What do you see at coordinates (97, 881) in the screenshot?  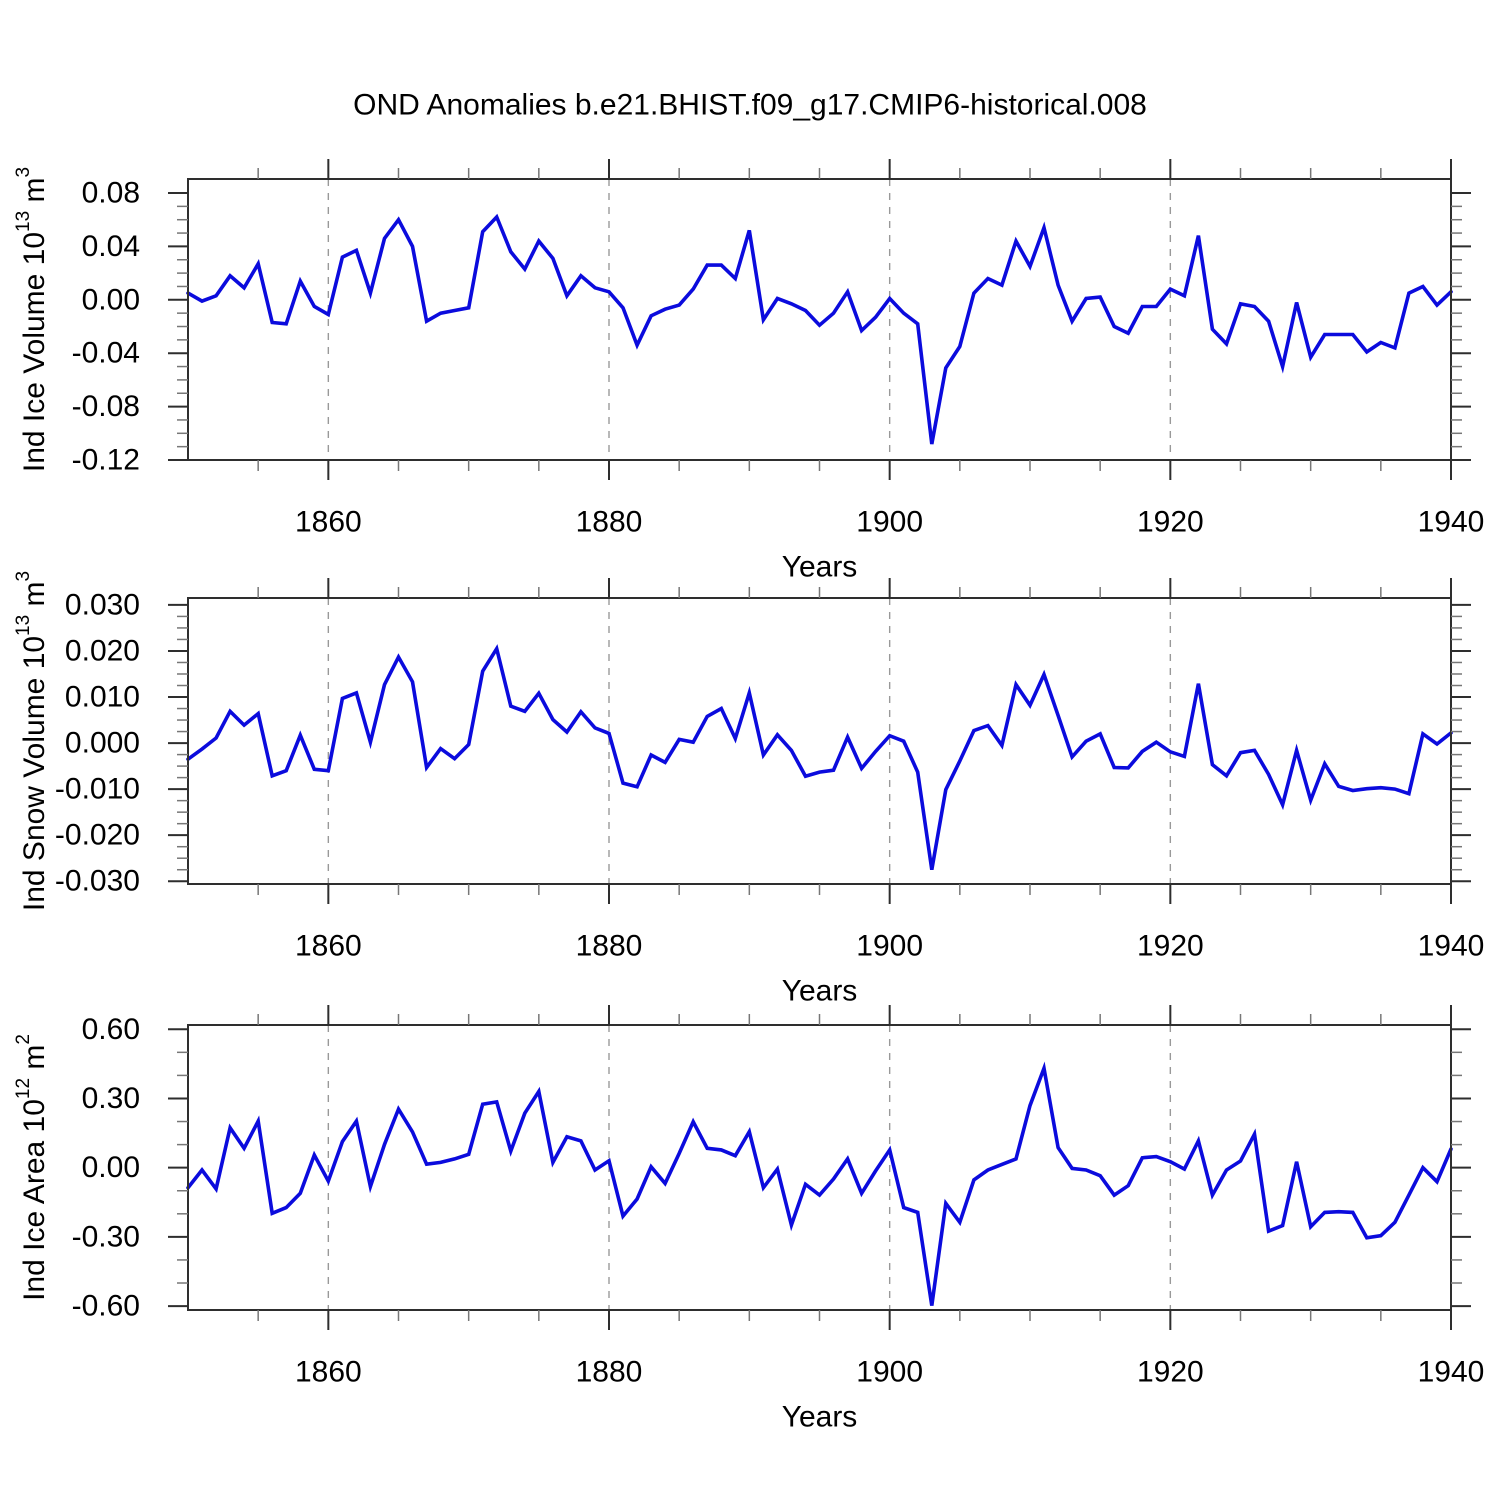 I see `y-tick-label: -0.030` at bounding box center [97, 881].